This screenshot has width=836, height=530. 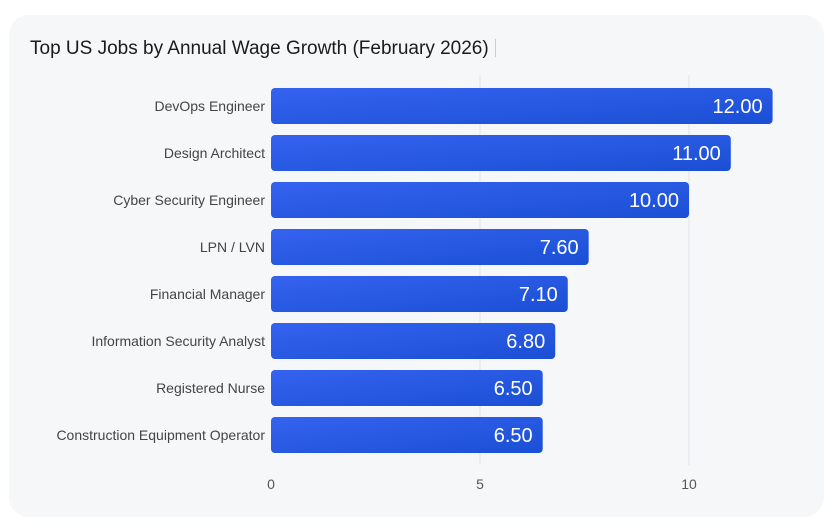 I want to click on data-label: 7.60, so click(x=559, y=248).